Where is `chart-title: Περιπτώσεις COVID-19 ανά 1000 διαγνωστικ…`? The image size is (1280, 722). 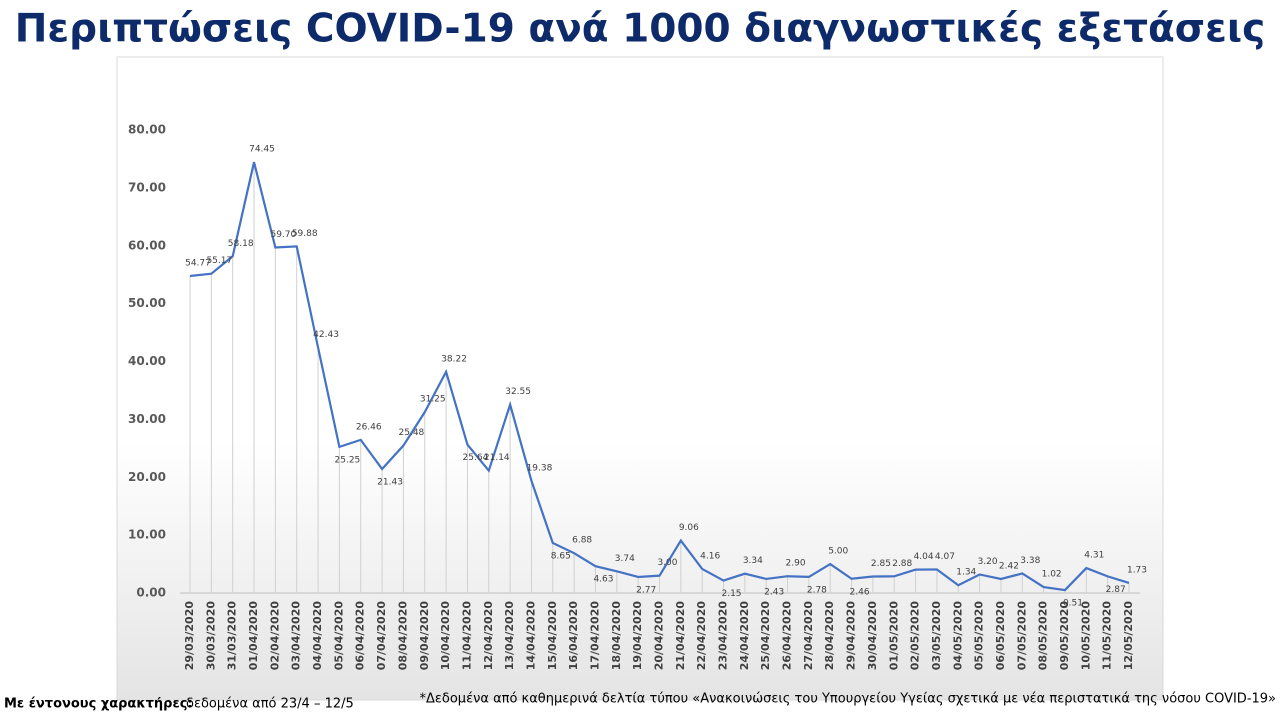
chart-title: Περιπτώσεις COVID-19 ανά 1000 διαγνωστικ… is located at coordinates (640, 29).